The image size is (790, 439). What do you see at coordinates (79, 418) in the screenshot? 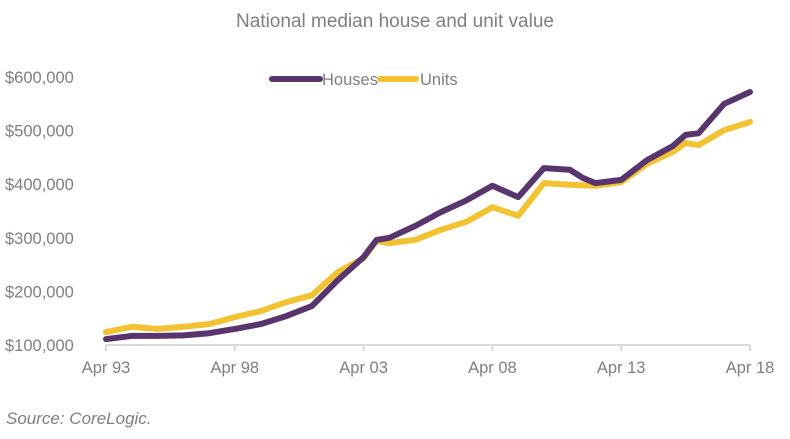
I see `source-note: Source: CoreLogic.` at bounding box center [79, 418].